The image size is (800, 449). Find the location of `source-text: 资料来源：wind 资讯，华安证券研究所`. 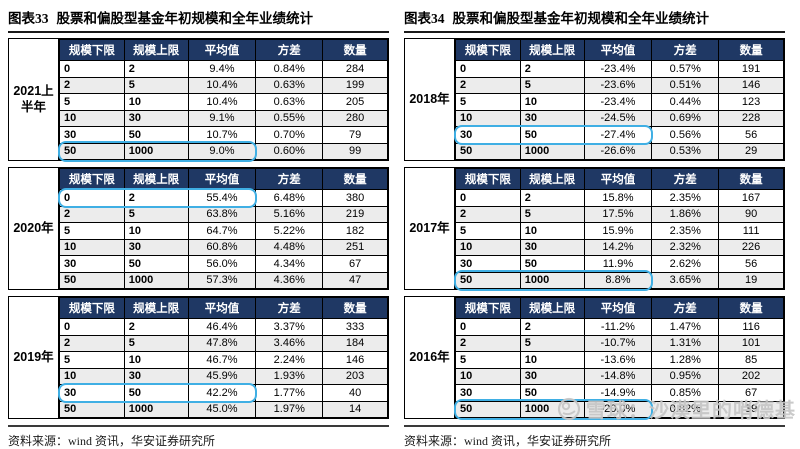

source-text: 资料来源：wind 资讯，华安证券研究所 is located at coordinates (112, 441).